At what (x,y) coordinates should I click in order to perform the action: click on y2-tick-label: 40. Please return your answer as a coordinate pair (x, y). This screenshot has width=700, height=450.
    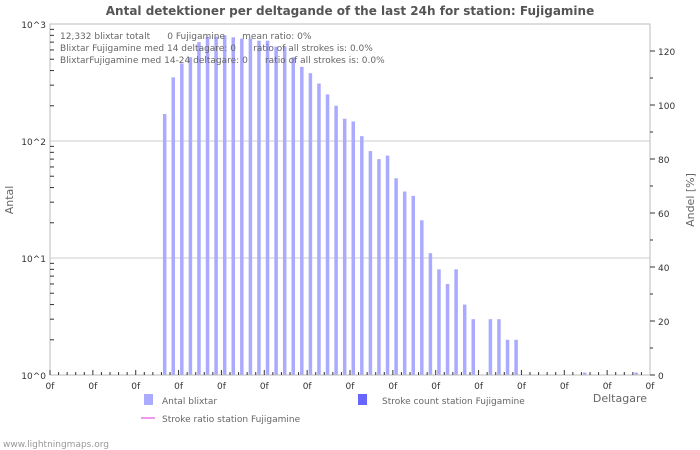
    Looking at the image, I should click on (664, 269).